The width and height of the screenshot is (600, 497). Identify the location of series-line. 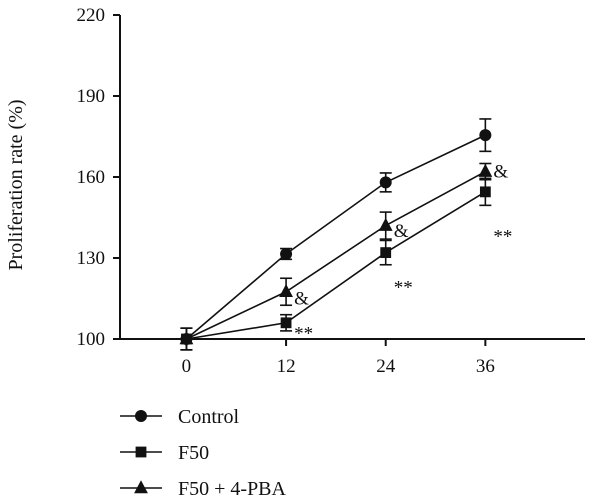
(336, 265).